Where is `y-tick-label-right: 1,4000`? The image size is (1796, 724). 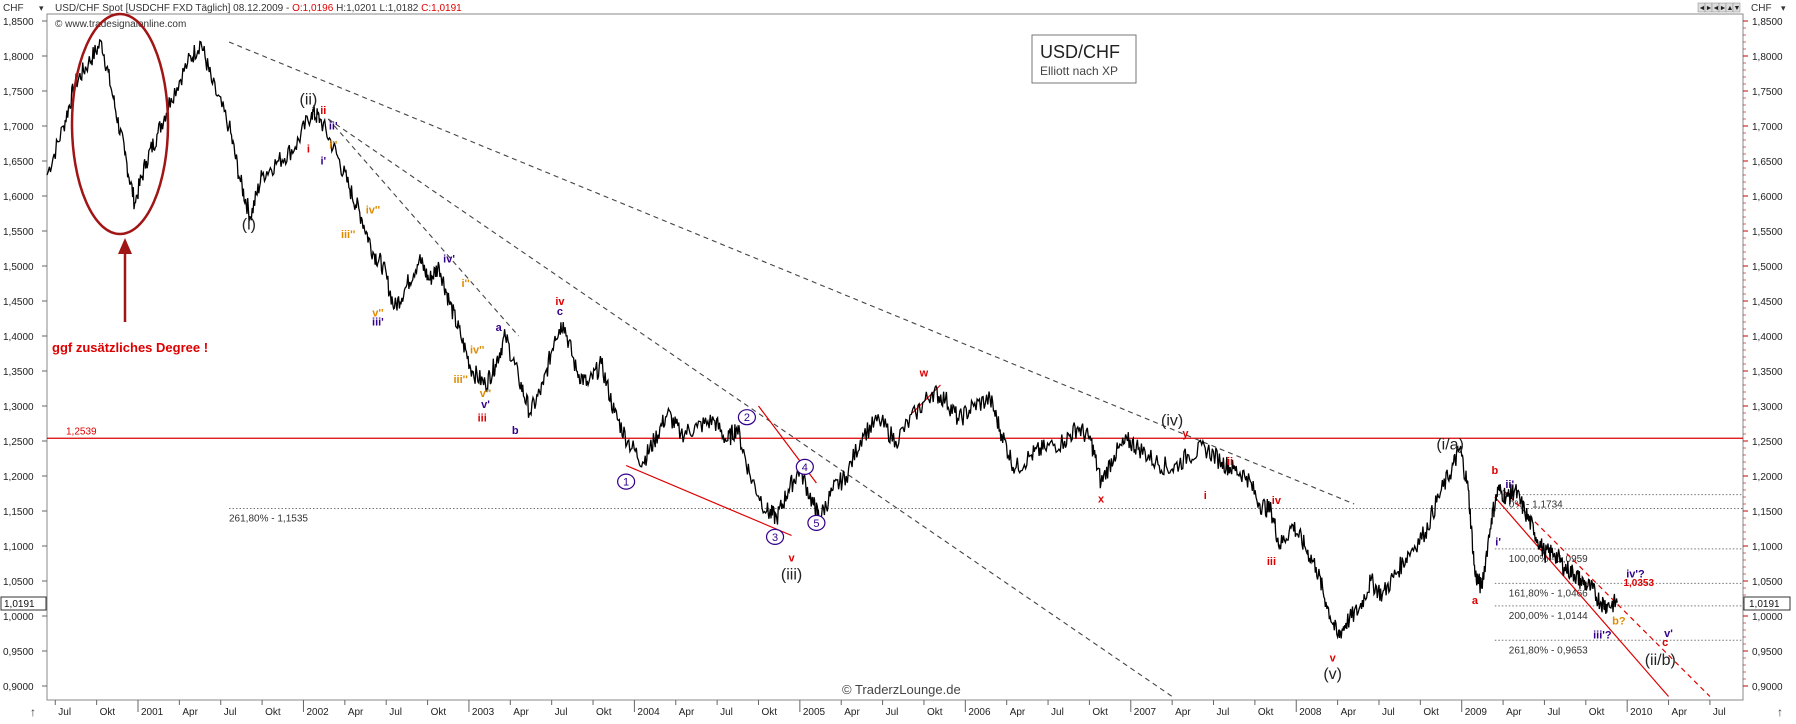 y-tick-label-right: 1,4000 is located at coordinates (1767, 337).